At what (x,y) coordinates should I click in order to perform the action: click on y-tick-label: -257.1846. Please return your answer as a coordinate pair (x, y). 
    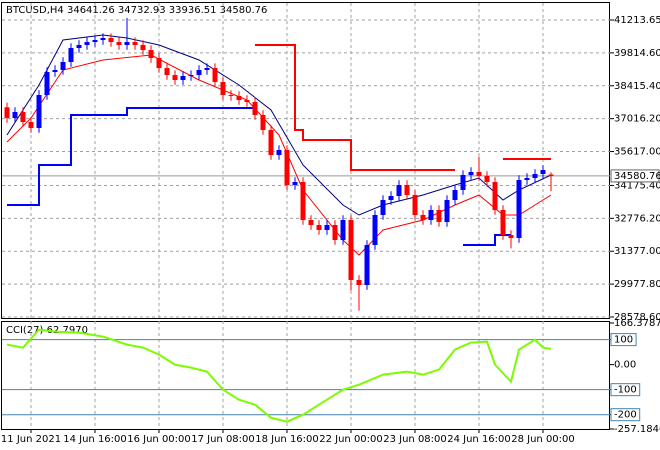
    Looking at the image, I should click on (637, 429).